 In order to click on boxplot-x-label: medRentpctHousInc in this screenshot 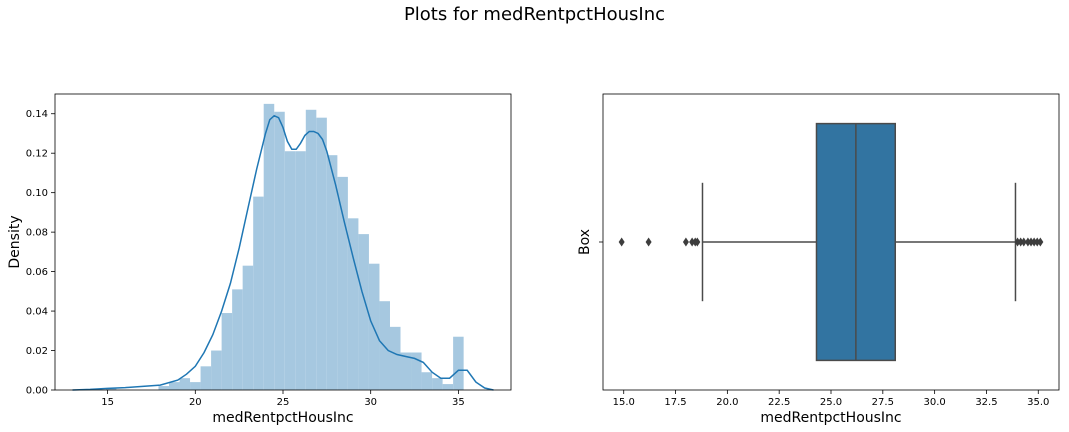, I will do `click(830, 418)`.